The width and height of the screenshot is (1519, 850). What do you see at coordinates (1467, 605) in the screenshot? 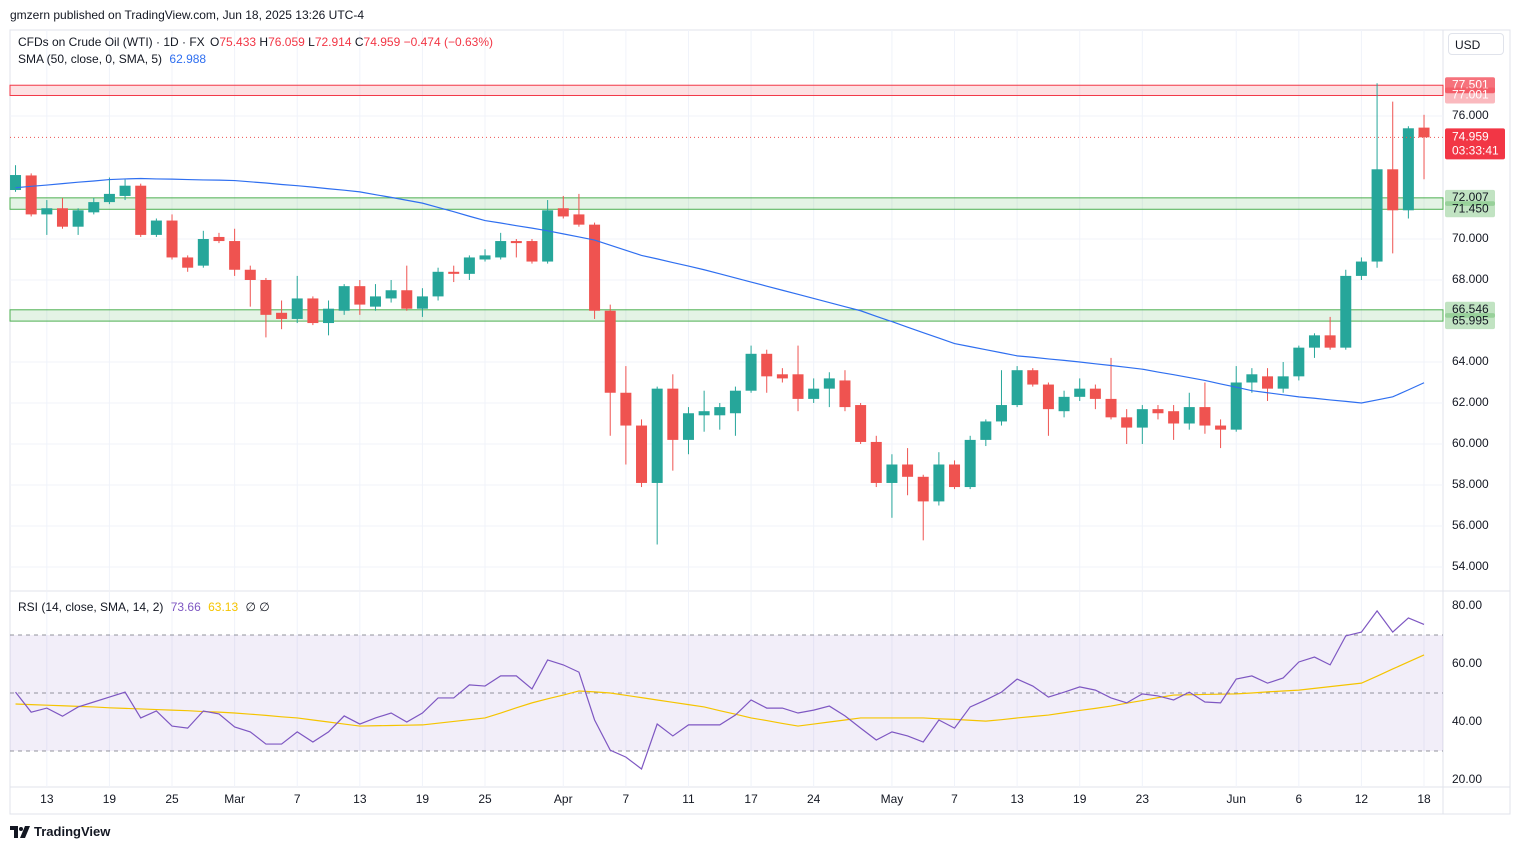
I see `rsi-tick-label: 80.00` at bounding box center [1467, 605].